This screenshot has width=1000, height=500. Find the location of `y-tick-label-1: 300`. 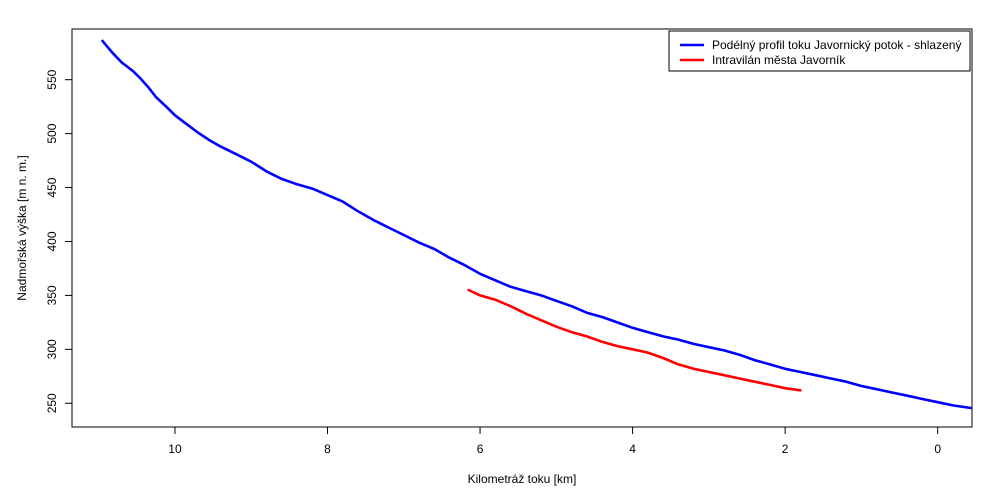

y-tick-label-1: 300 is located at coordinates (52, 349).